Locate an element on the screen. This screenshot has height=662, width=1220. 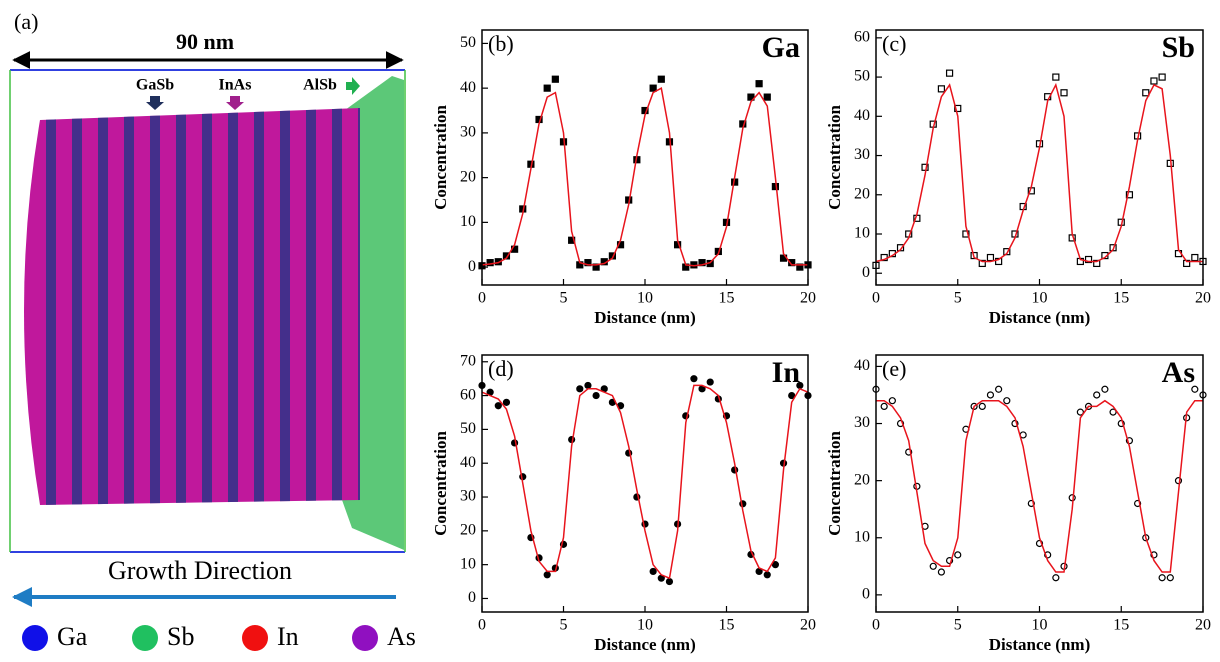
panel-label: (b) is located at coordinates (501, 43).